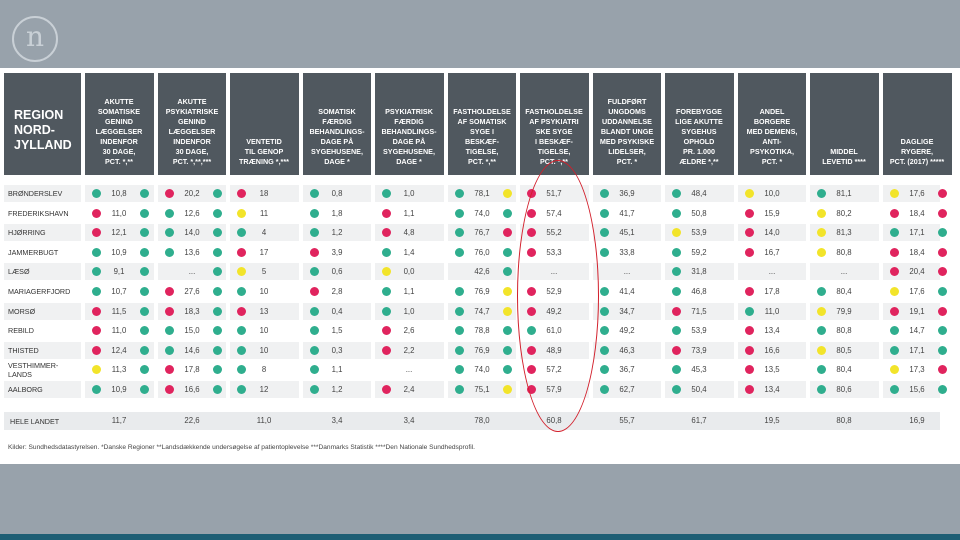 The image size is (960, 540). Describe the element at coordinates (554, 291) in the screenshot. I see `cell-value: 52,9` at that location.